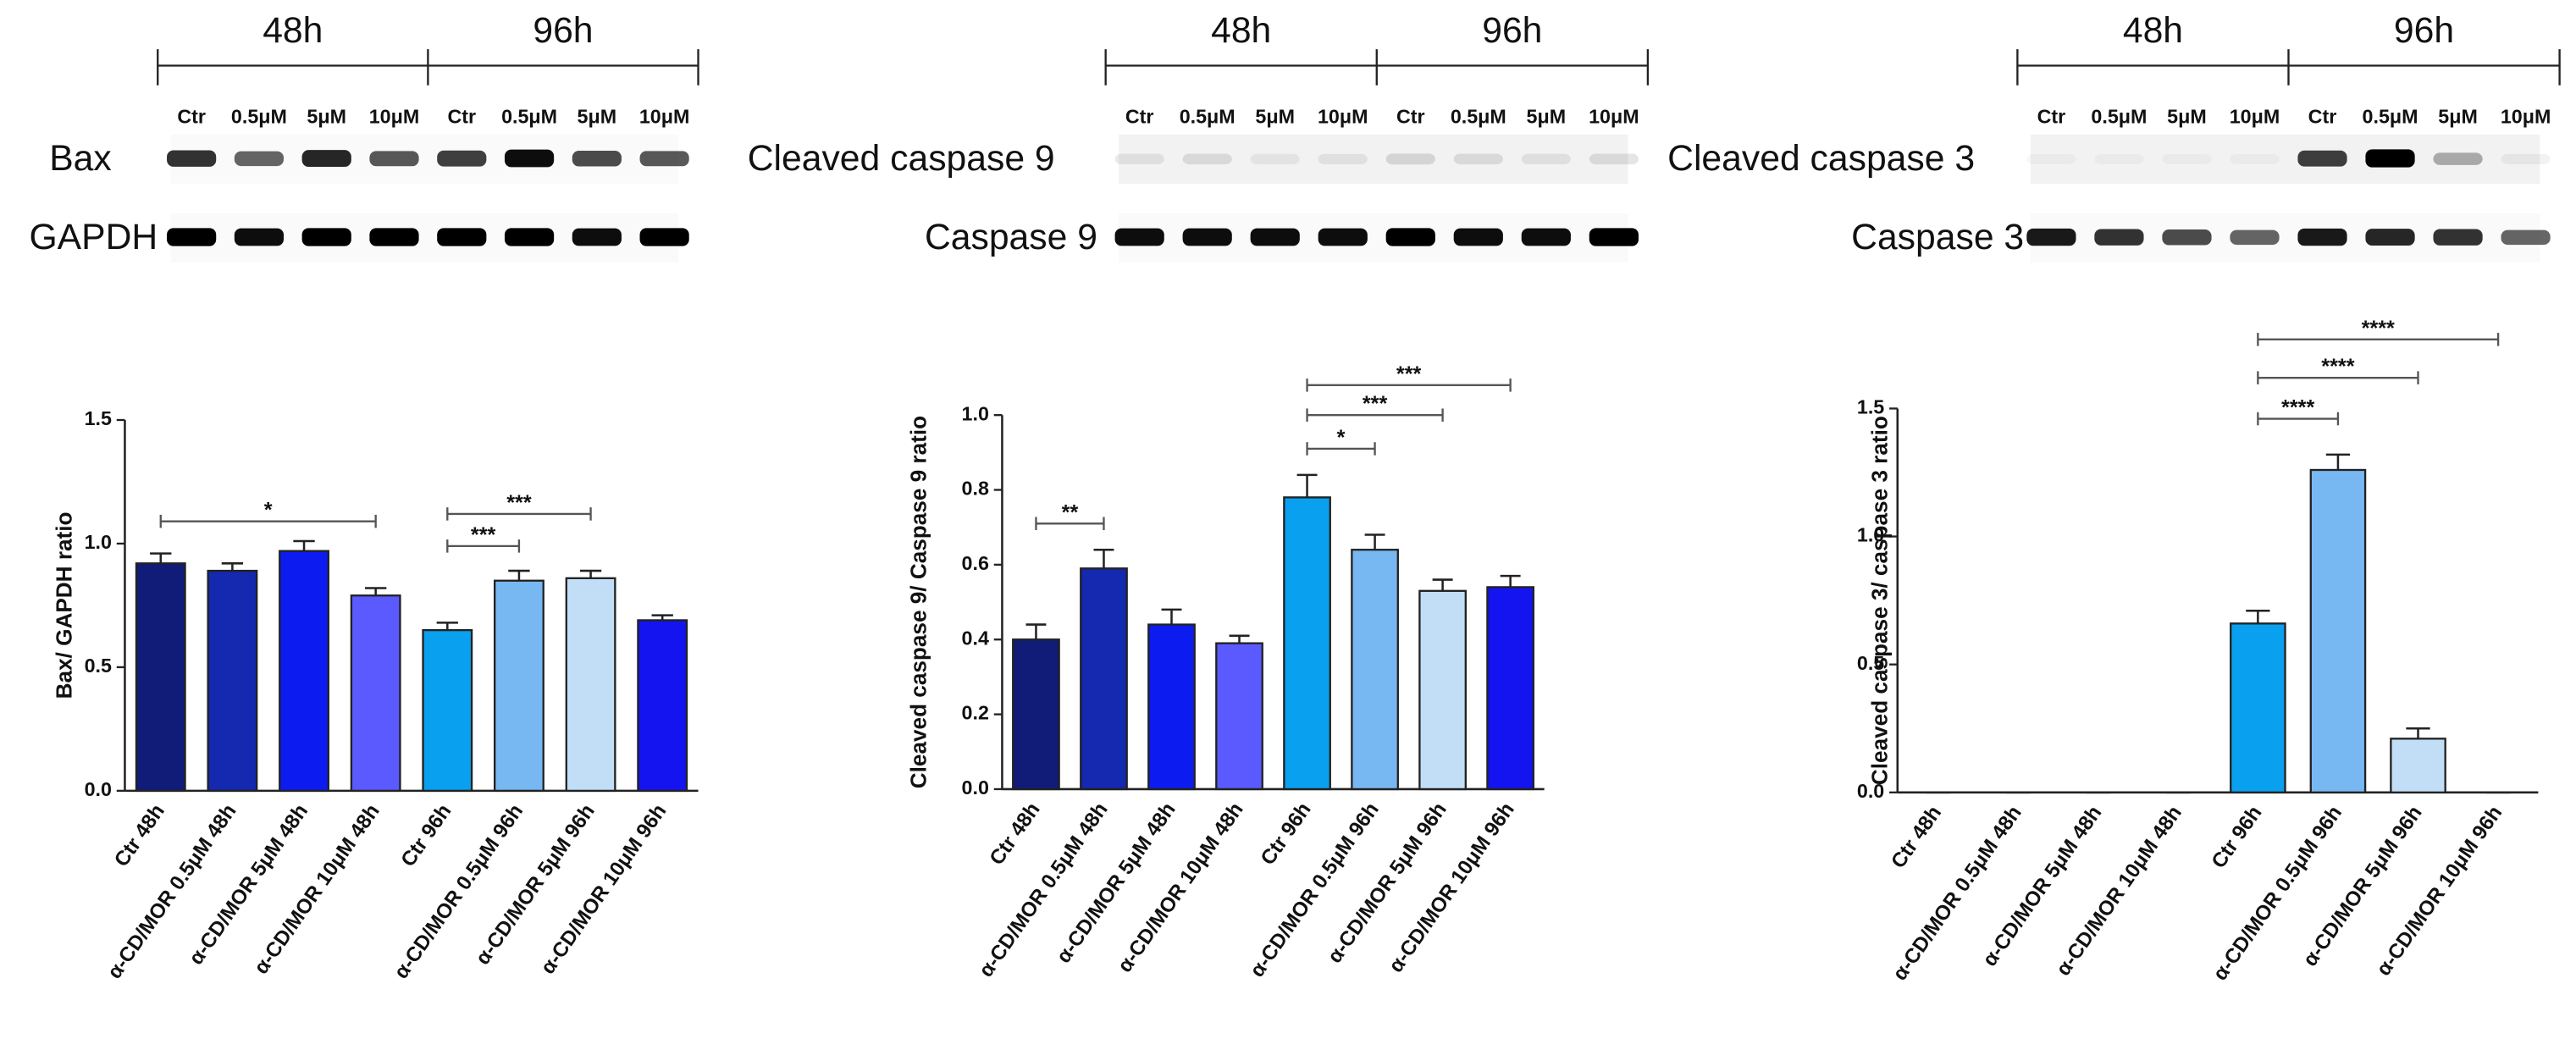  What do you see at coordinates (317, 889) in the screenshot?
I see `x-tick-label: α-CD/MOR 10μM 48h` at bounding box center [317, 889].